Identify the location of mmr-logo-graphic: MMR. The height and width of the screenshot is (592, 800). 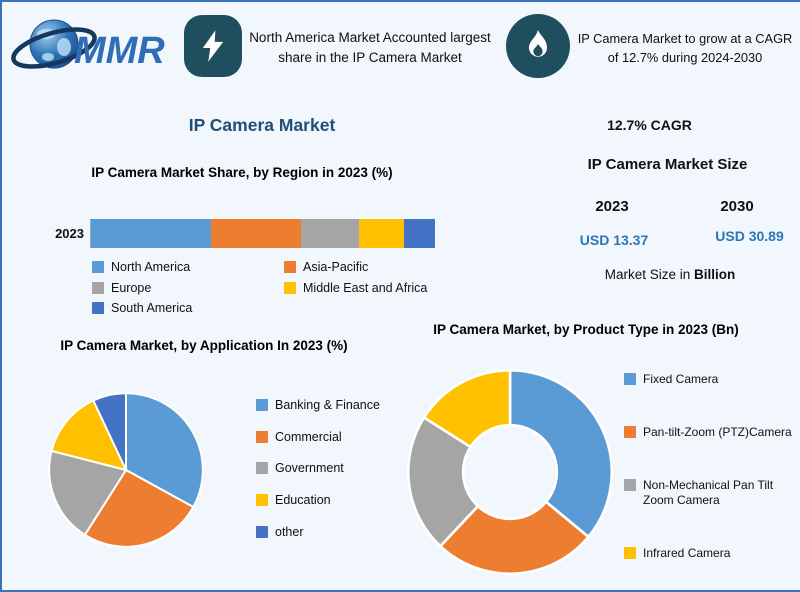
(88, 45).